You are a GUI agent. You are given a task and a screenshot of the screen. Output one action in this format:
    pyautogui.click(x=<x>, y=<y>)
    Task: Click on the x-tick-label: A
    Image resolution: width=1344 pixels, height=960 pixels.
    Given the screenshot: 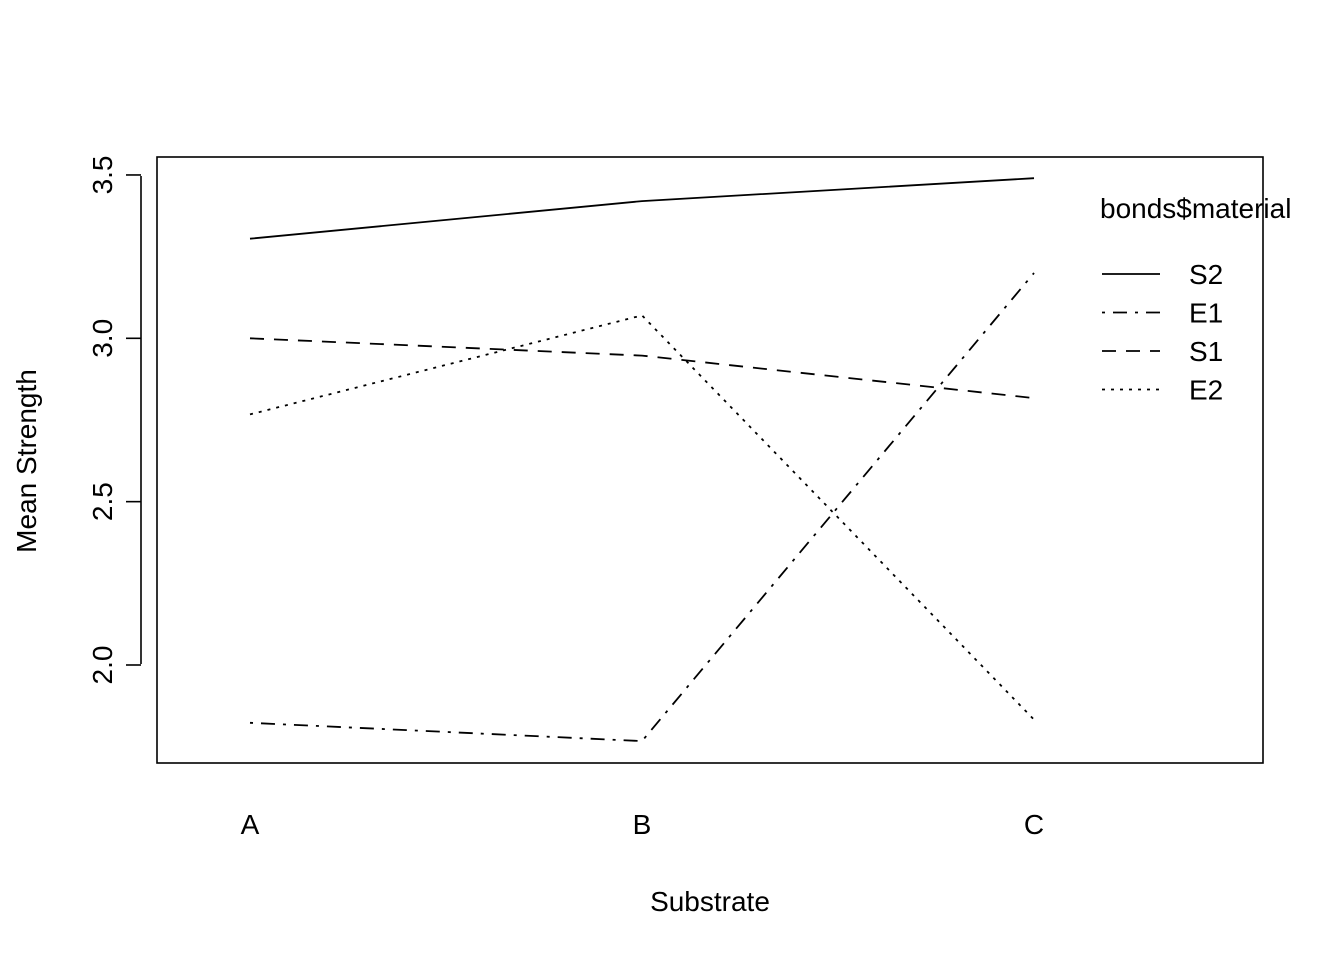 What is the action you would take?
    pyautogui.click(x=250, y=824)
    